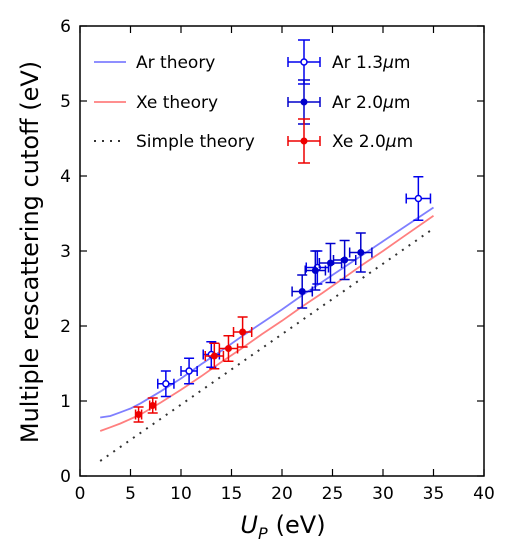  Describe the element at coordinates (65, 402) in the screenshot. I see `y-tick-label: 1` at that location.